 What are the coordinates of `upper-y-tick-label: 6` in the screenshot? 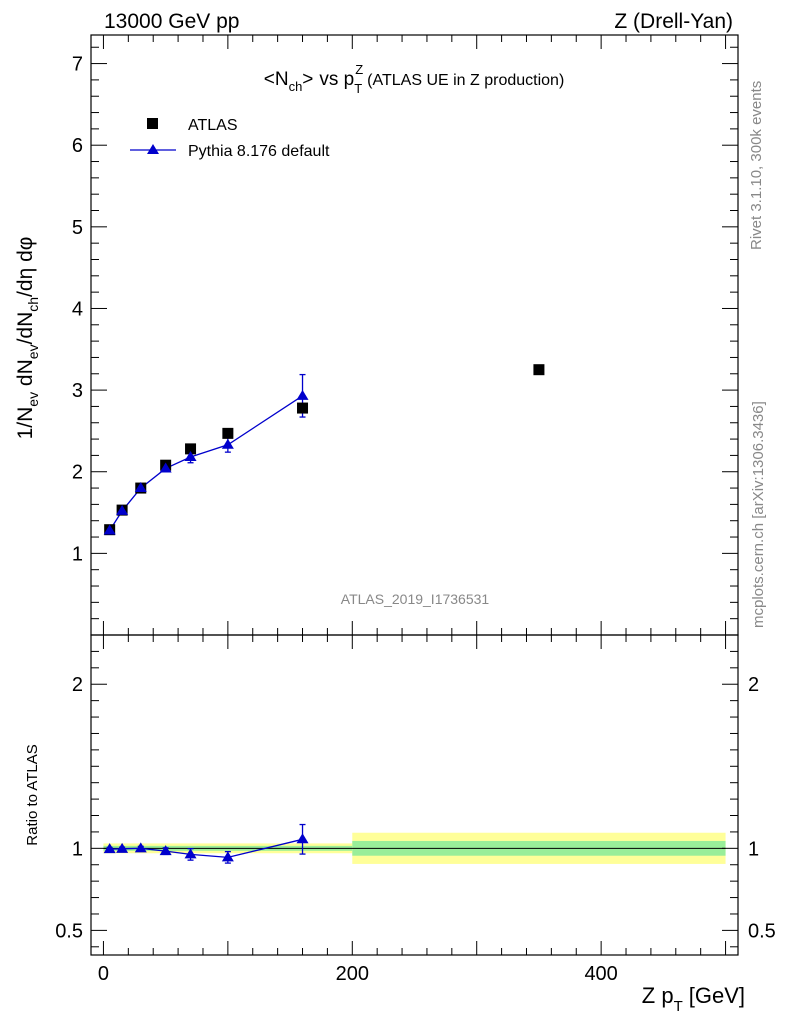 It's located at (77, 146).